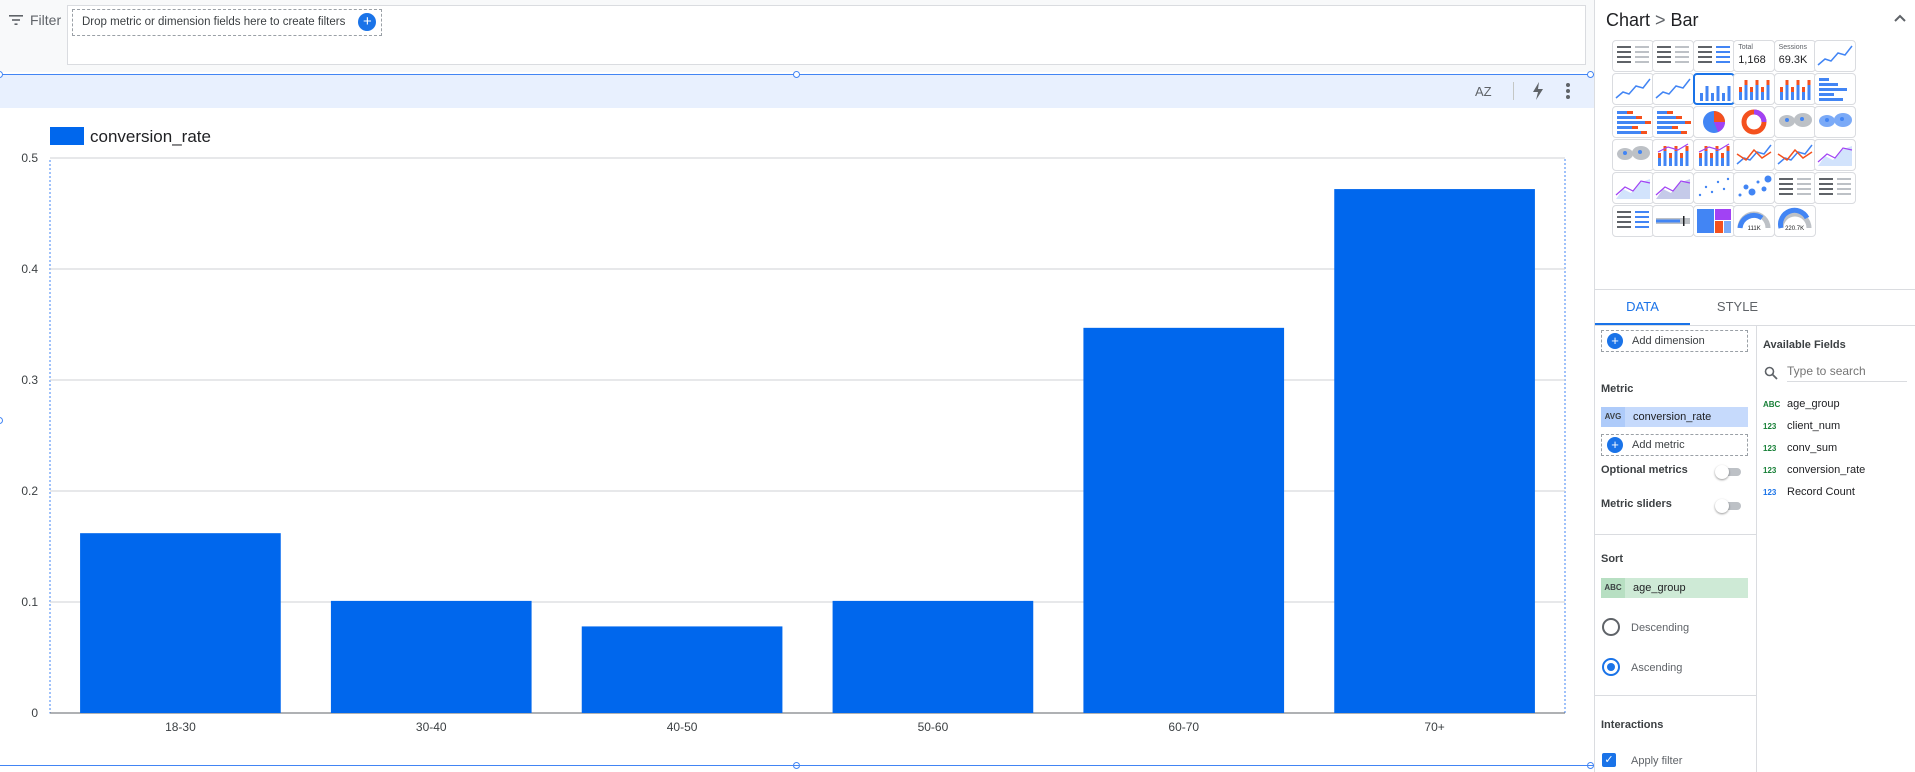 The height and width of the screenshot is (772, 1915). I want to click on field-age-group: ABC age_group, so click(1801, 407).